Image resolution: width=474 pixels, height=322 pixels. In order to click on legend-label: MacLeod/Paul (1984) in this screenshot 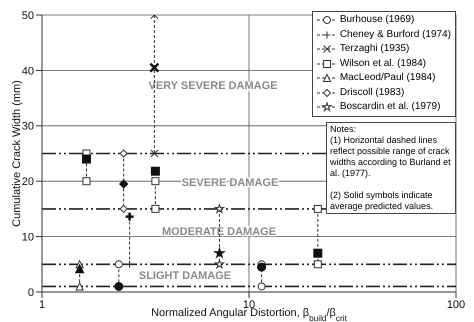, I will do `click(388, 78)`.